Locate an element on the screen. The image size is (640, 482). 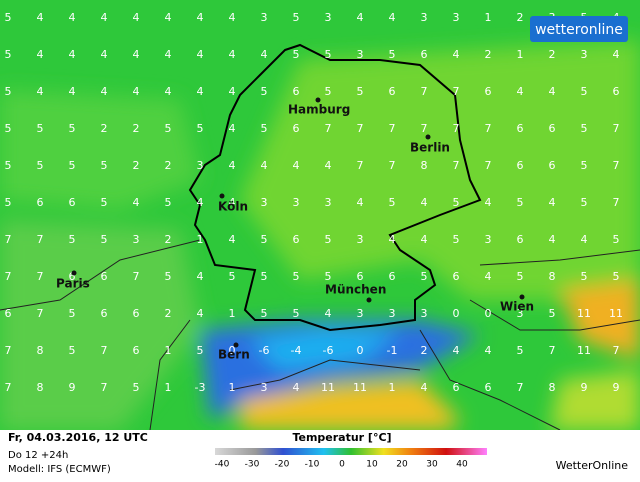
grid-value: 0 is located at coordinates (360, 350).